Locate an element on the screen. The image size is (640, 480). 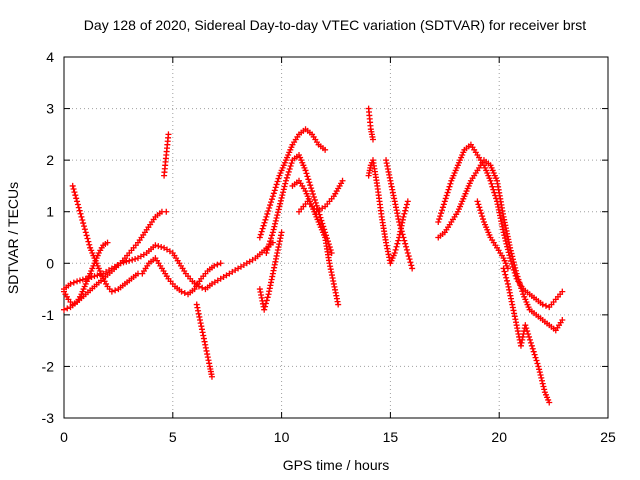
x-tick-label: 20 is located at coordinates (499, 437).